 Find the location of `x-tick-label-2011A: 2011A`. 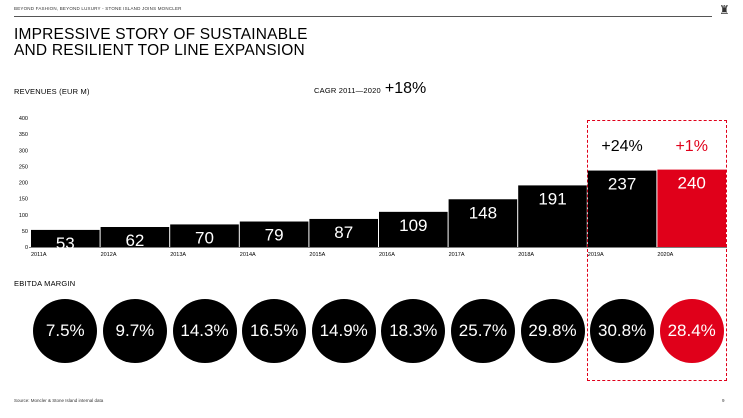

x-tick-label-2011A: 2011A is located at coordinates (39, 255).